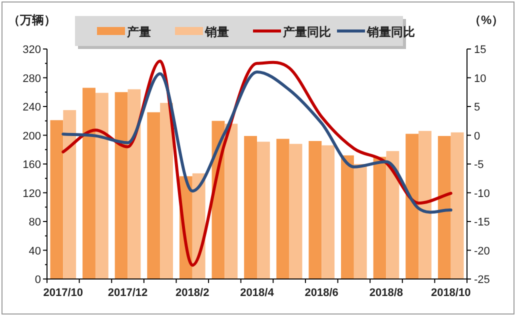 This screenshot has width=518, height=320. What do you see at coordinates (32, 20) in the screenshot?
I see `y-axis-title: （万辆）` at bounding box center [32, 20].